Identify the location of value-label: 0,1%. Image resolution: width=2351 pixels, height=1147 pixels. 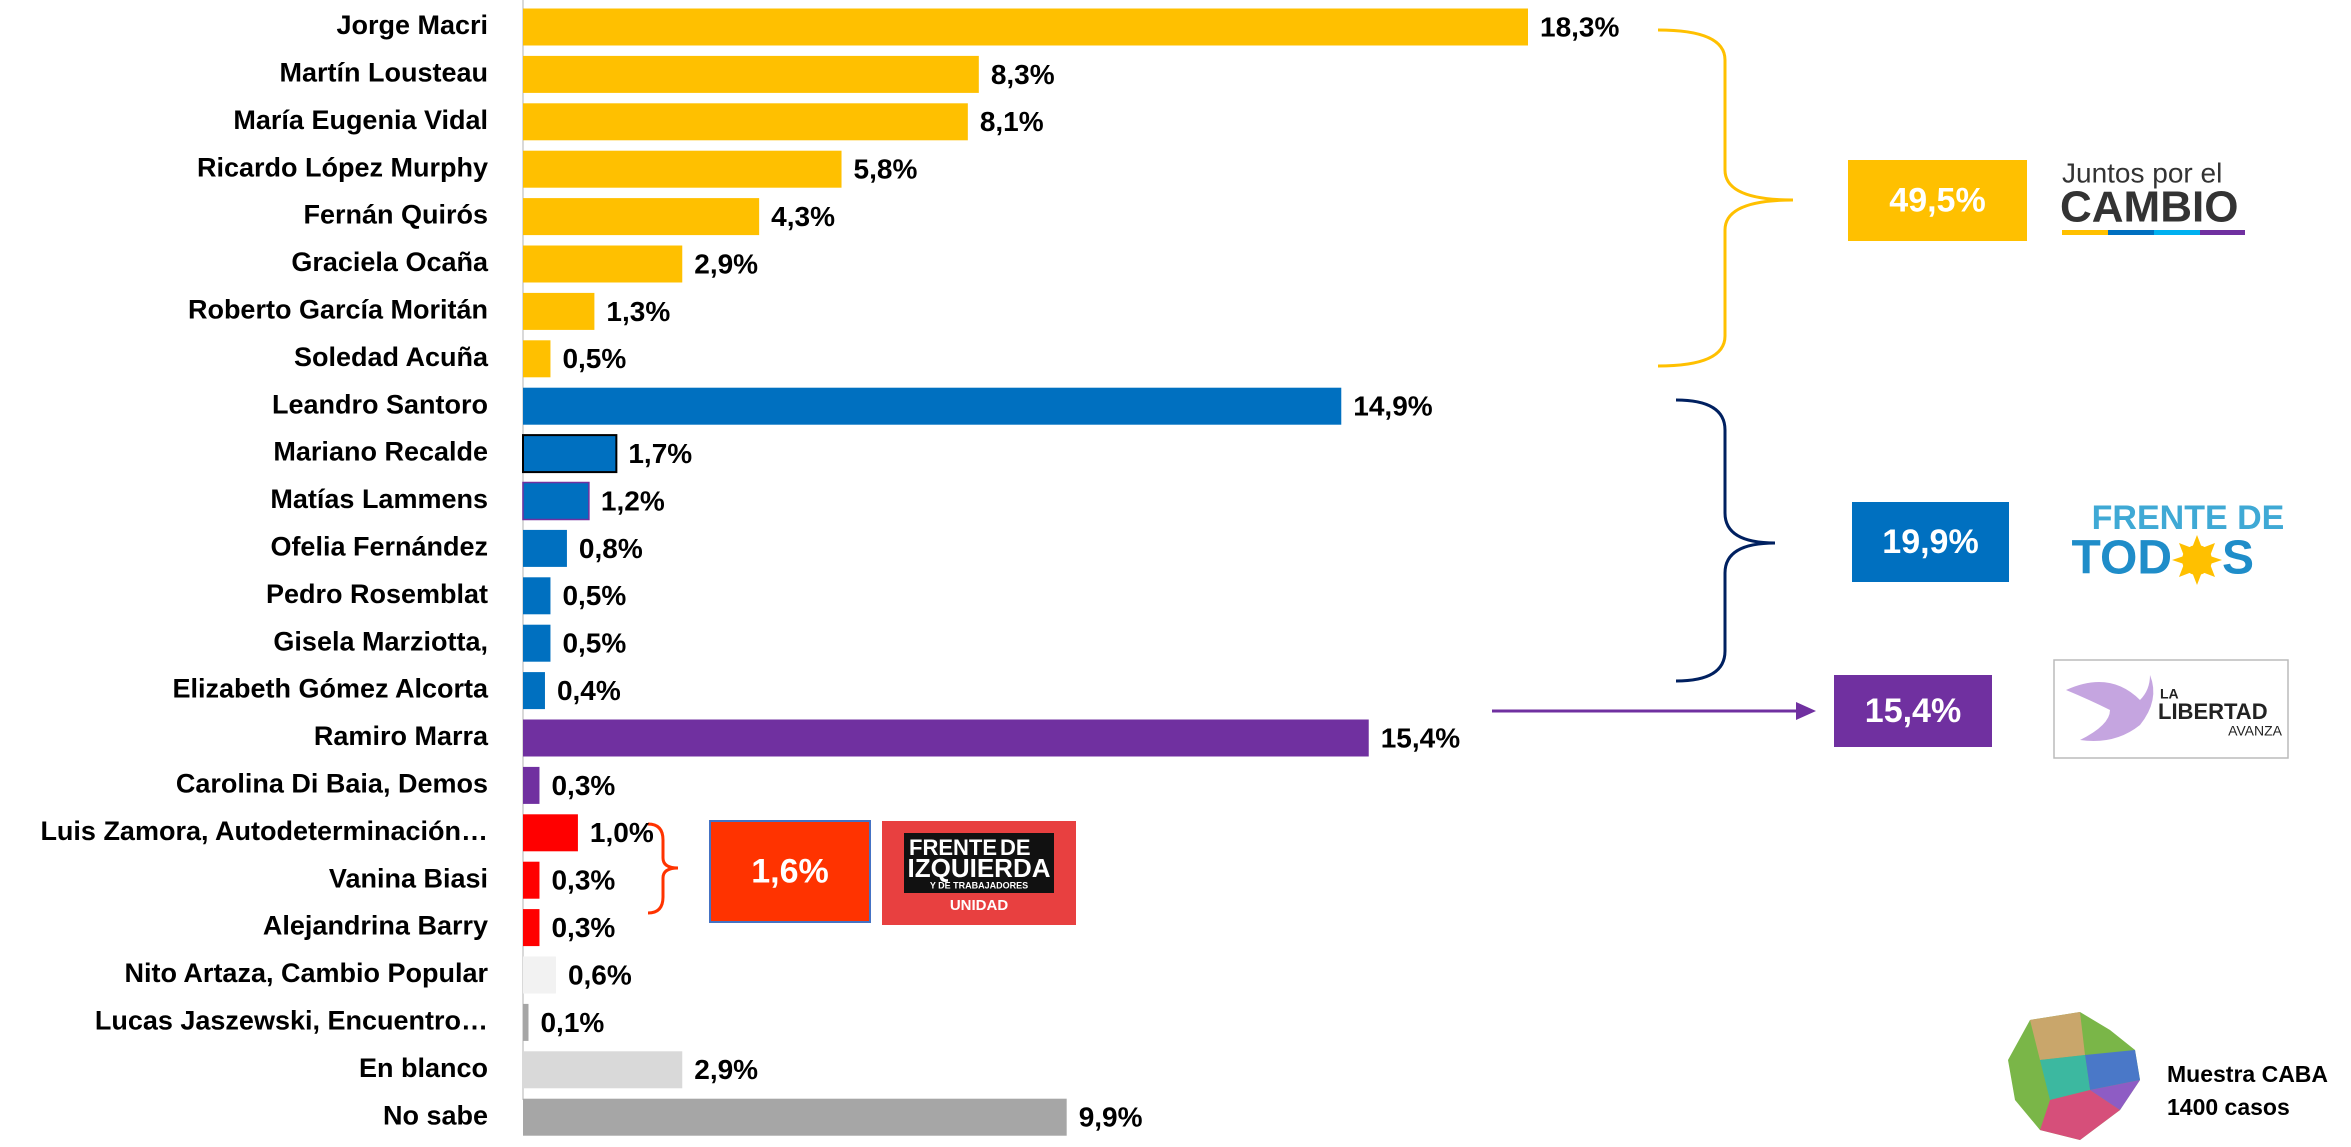
(572, 1022).